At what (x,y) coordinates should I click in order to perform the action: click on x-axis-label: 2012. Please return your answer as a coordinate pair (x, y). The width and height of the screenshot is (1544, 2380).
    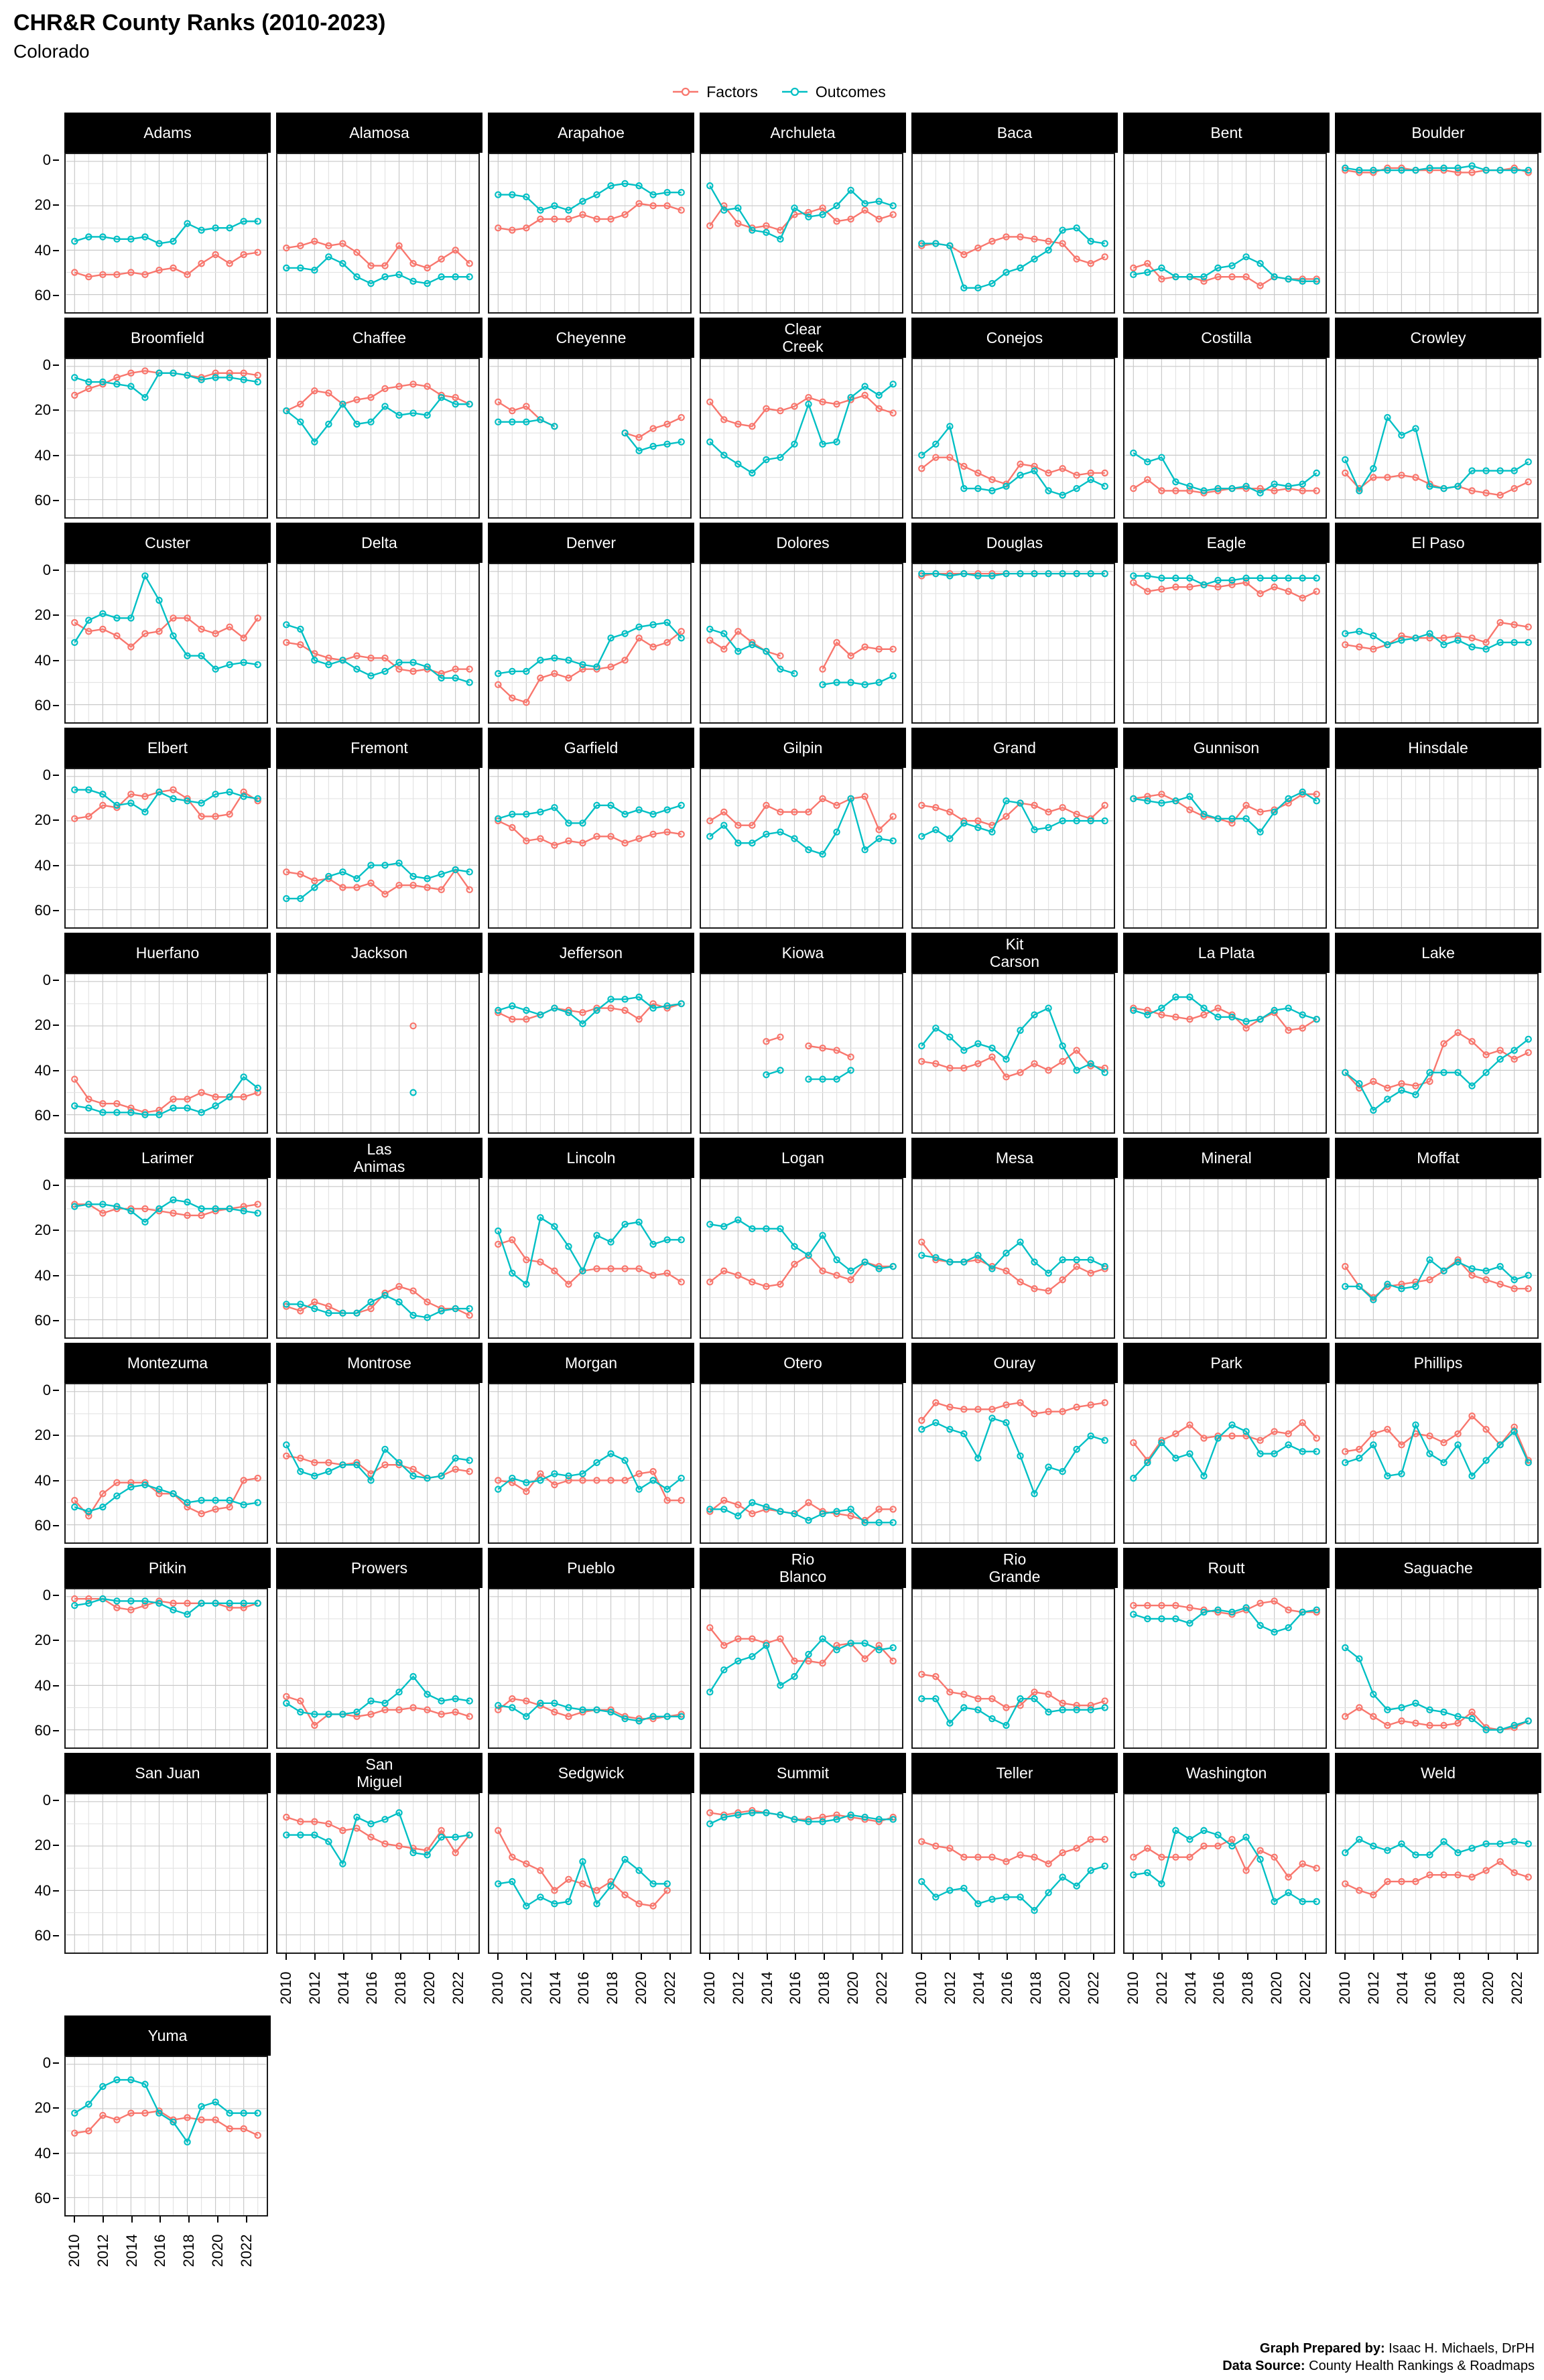
    Looking at the image, I should click on (738, 1988).